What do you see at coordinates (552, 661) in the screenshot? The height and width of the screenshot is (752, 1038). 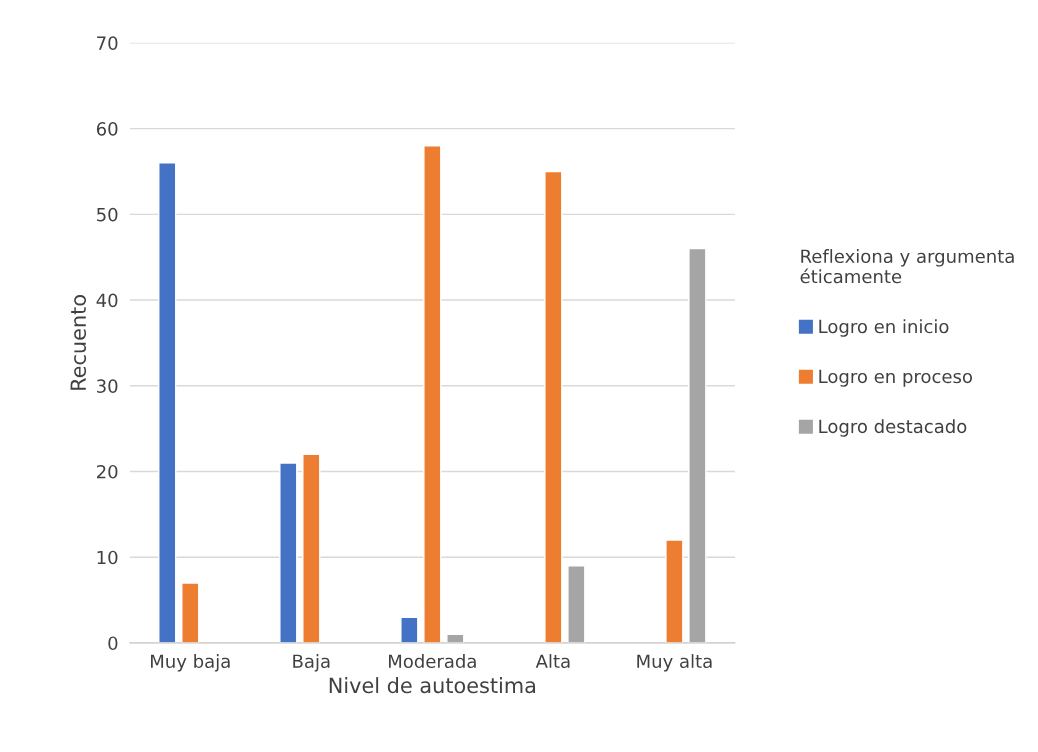 I see `x-tick-label: Alta` at bounding box center [552, 661].